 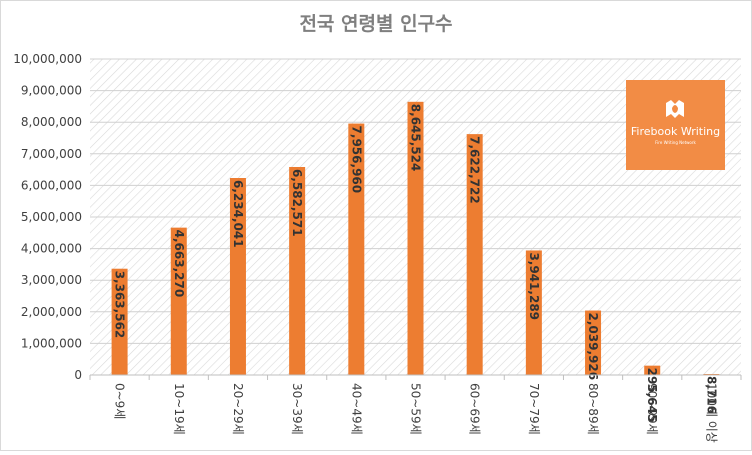 What do you see at coordinates (593, 409) in the screenshot?
I see `x-tick-label: 80~89세` at bounding box center [593, 409].